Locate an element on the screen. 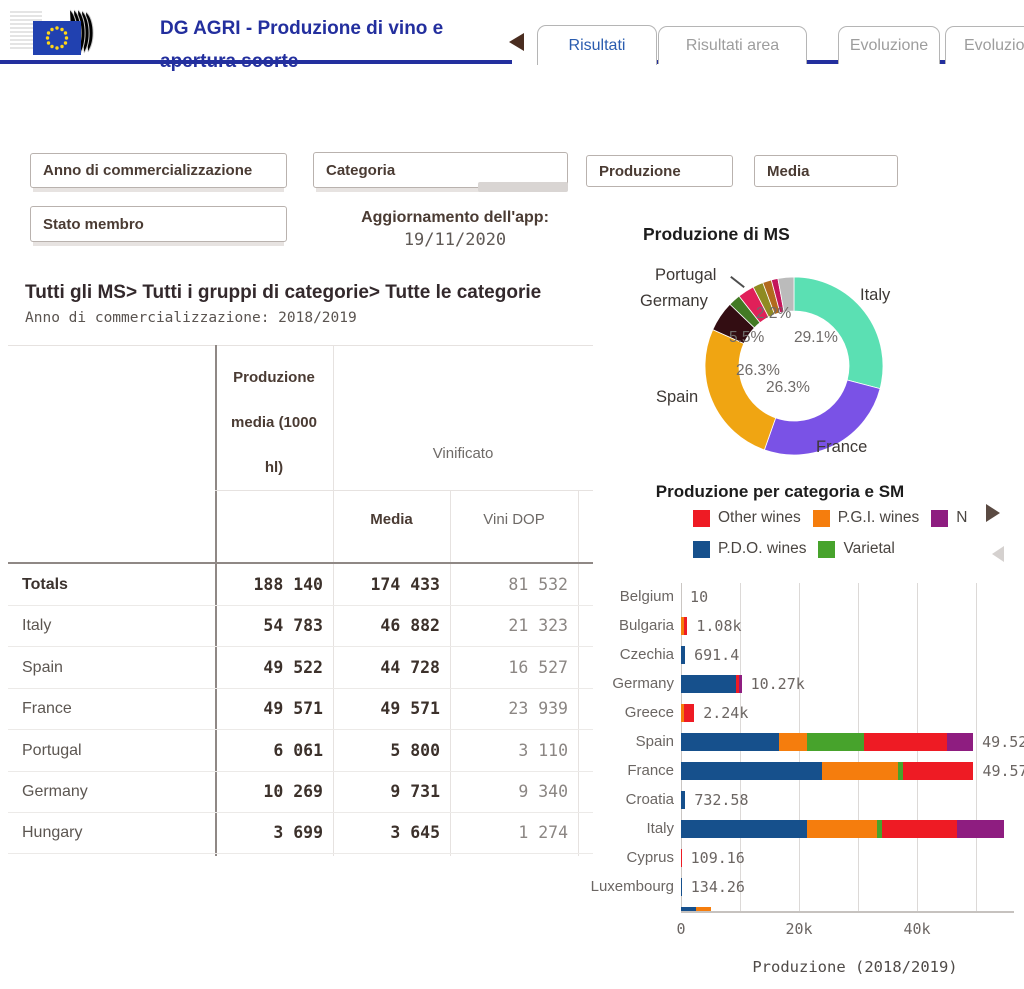 The image size is (1024, 989). tab-scroll-left-icon is located at coordinates (516, 42).